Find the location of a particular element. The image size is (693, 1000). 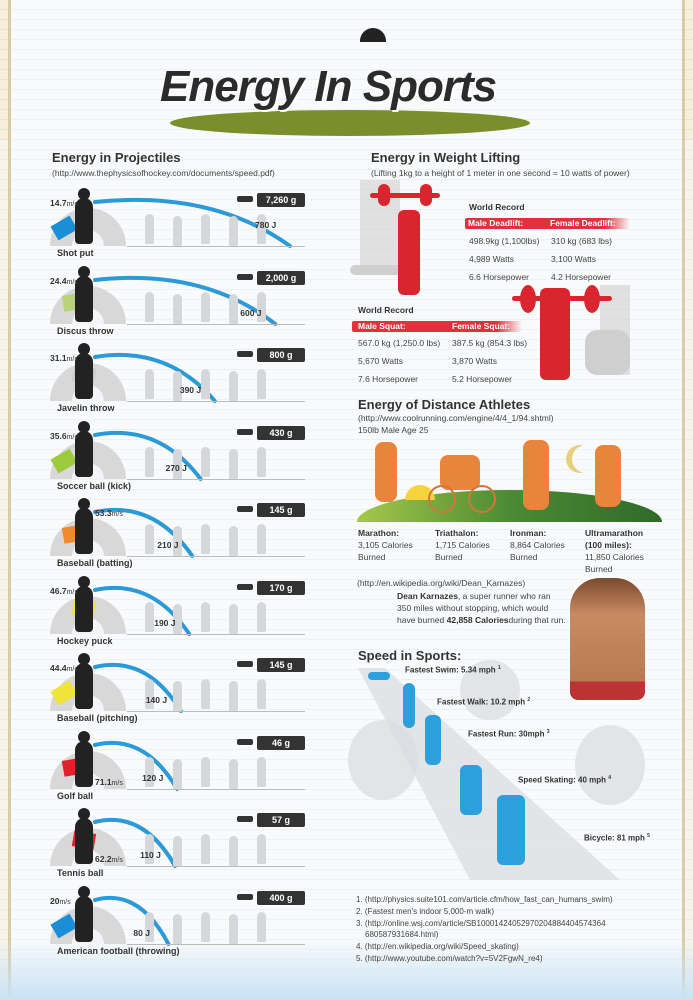

launch-speed: 53.3m/s is located at coordinates (109, 513).